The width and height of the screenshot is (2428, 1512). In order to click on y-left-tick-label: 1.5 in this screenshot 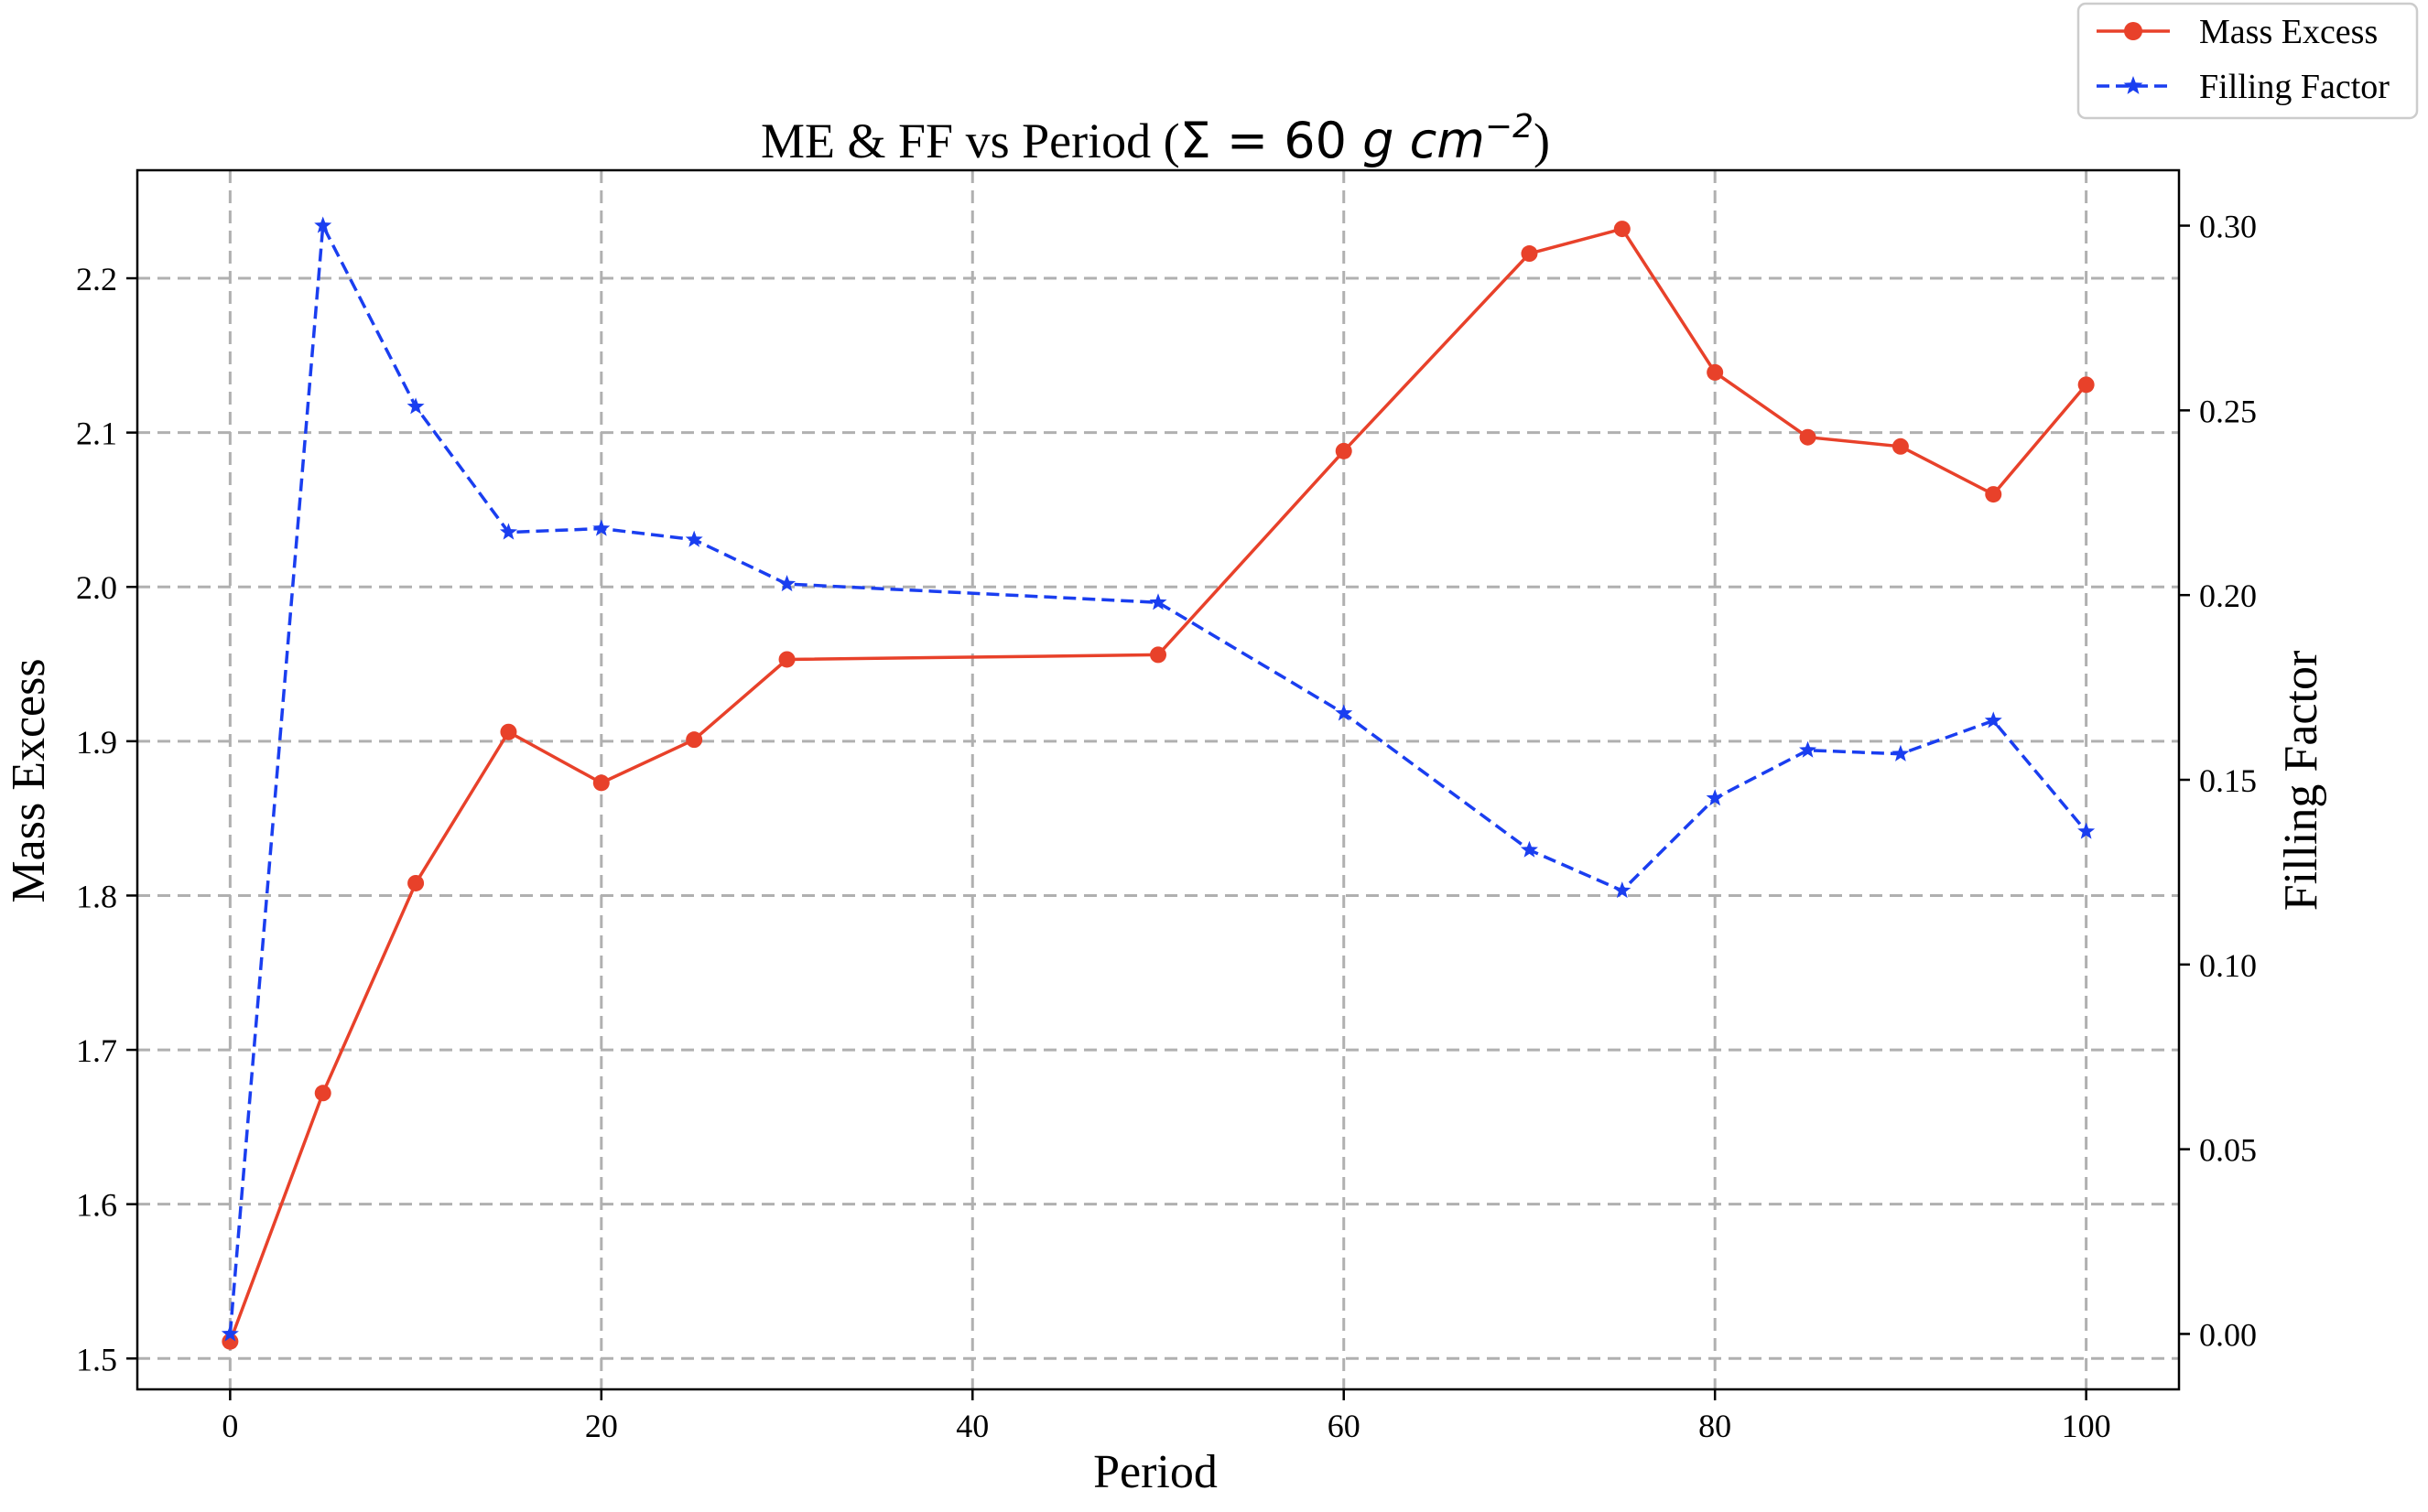, I will do `click(96, 1359)`.